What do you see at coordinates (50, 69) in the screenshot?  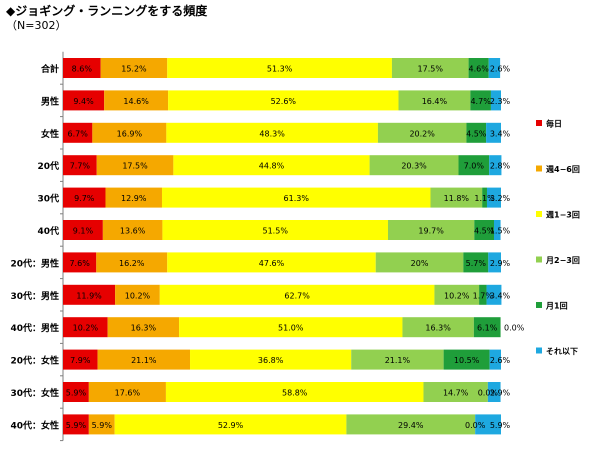 I see `category-label: 合計` at bounding box center [50, 69].